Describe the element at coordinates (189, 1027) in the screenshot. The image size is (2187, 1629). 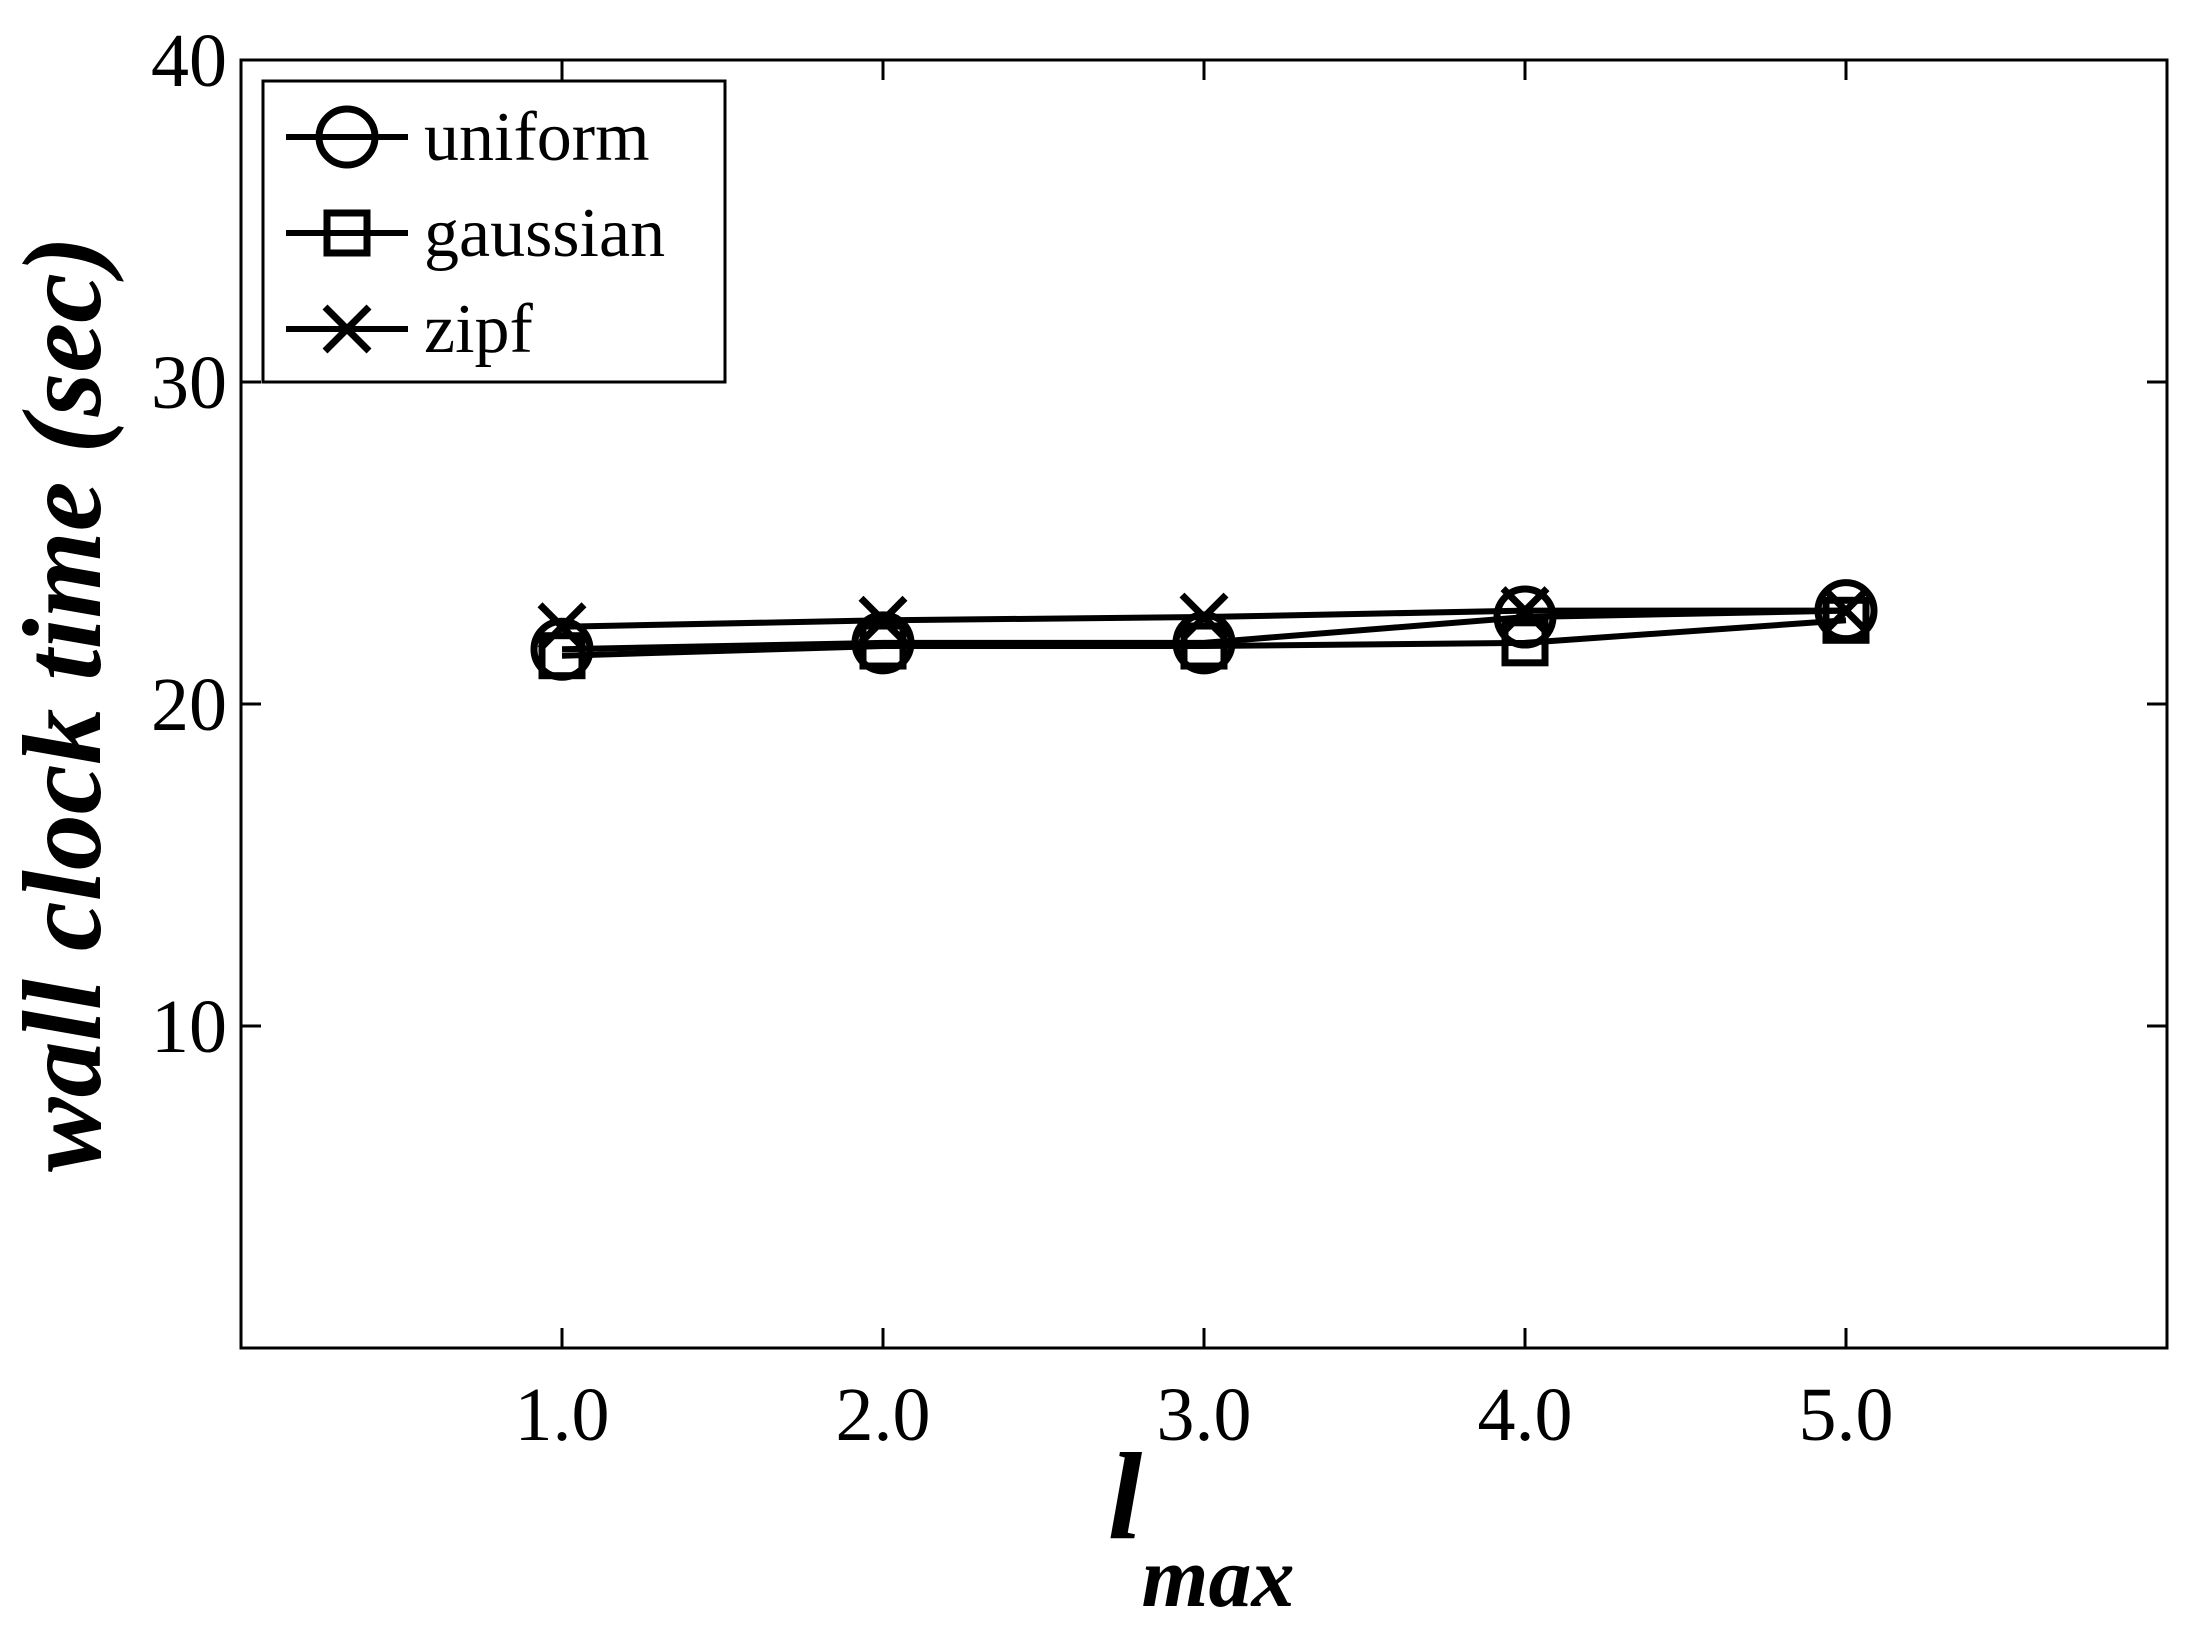
I see `y-tick-label: 10` at that location.